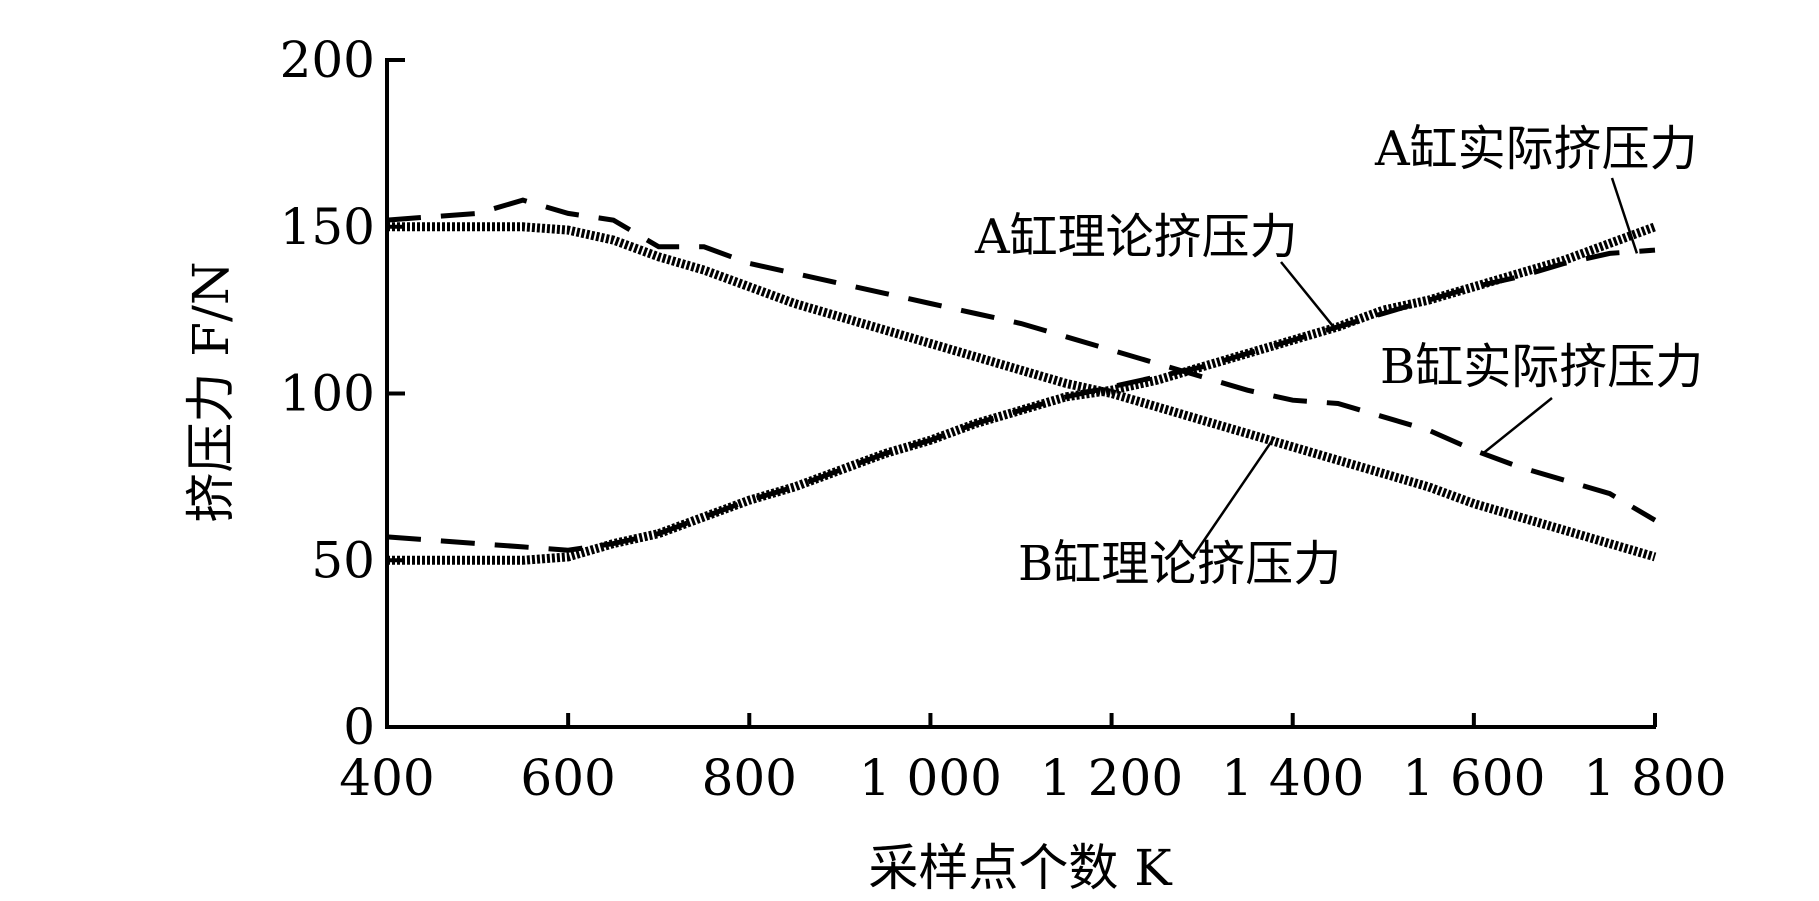  I want to click on leader-a-theory, so click(1307, 294).